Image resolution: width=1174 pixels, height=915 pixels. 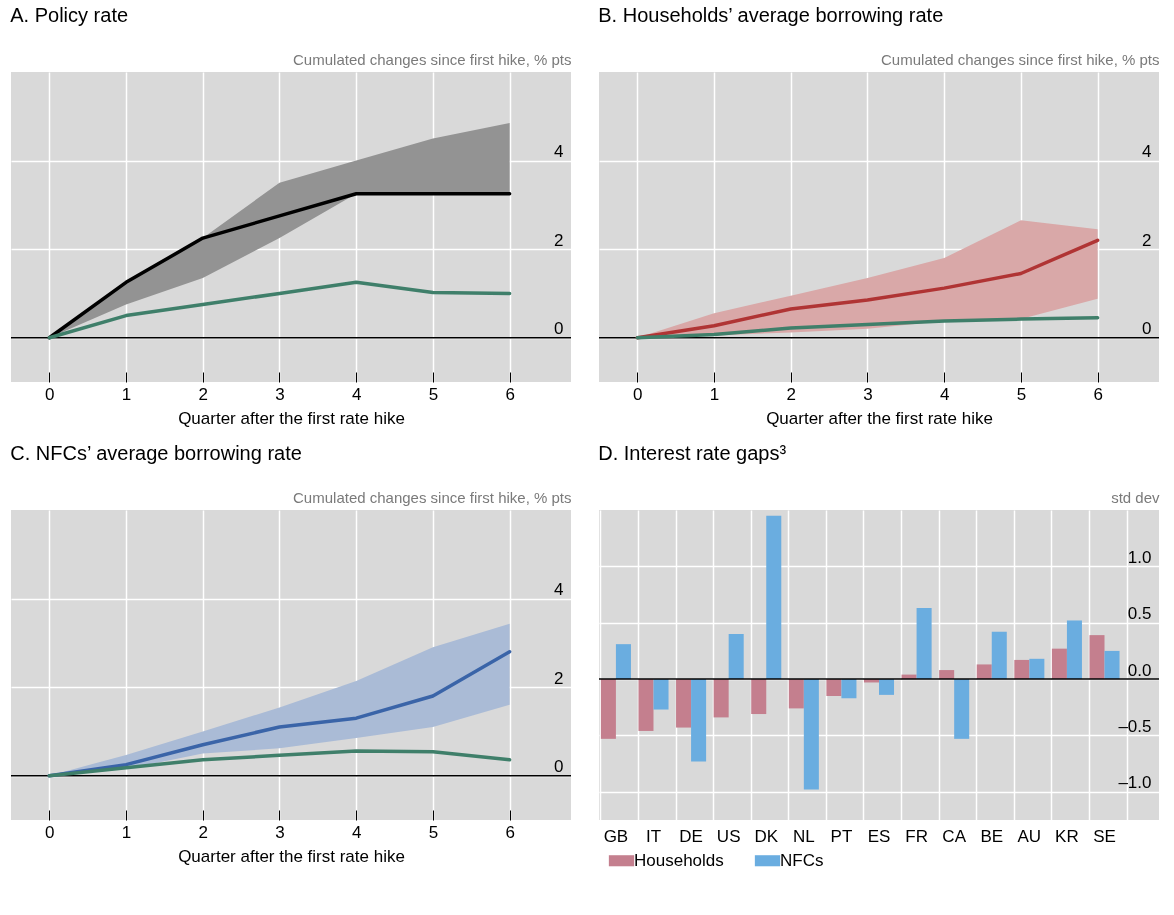 What do you see at coordinates (156, 453) in the screenshot?
I see `chart-title: C. NFCs’ average borrowing rate` at bounding box center [156, 453].